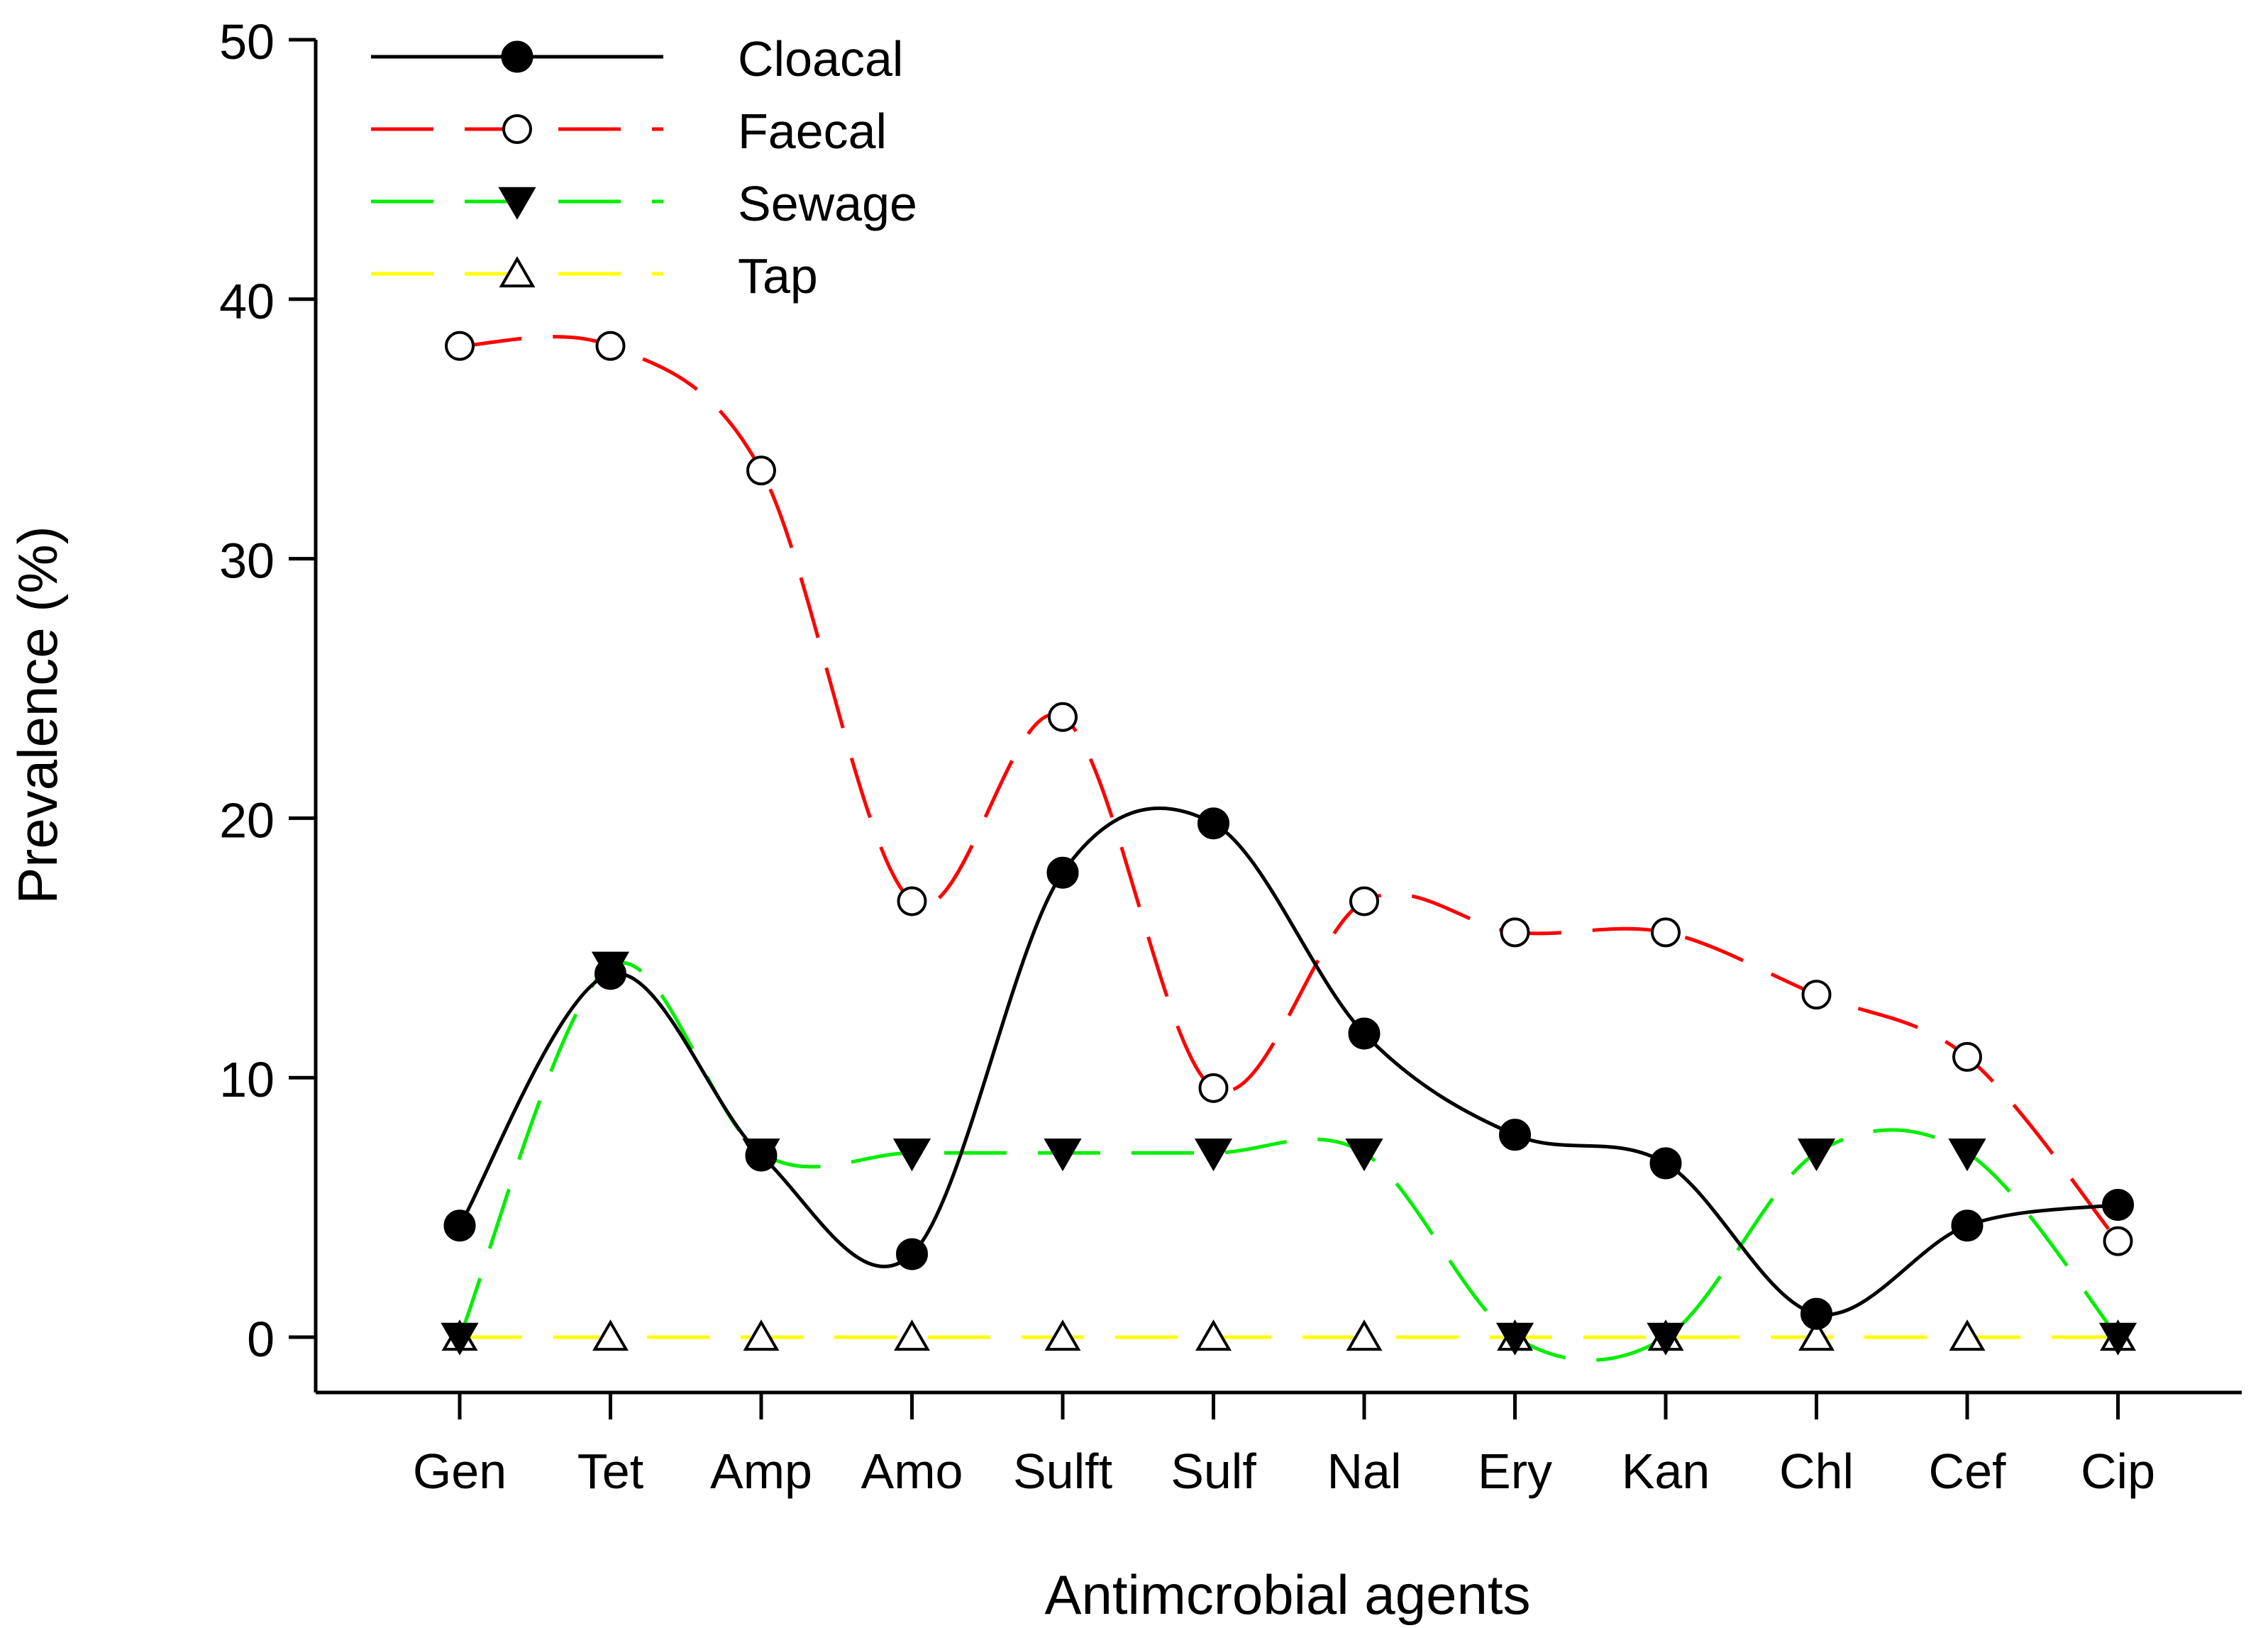 The height and width of the screenshot is (1628, 2268). What do you see at coordinates (912, 1254) in the screenshot?
I see `point-cloacal-amo` at bounding box center [912, 1254].